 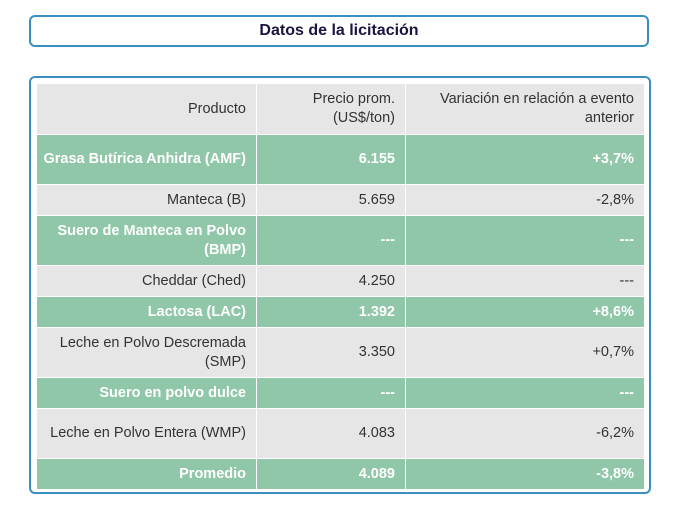 I want to click on header-product: Producto, so click(x=146, y=109).